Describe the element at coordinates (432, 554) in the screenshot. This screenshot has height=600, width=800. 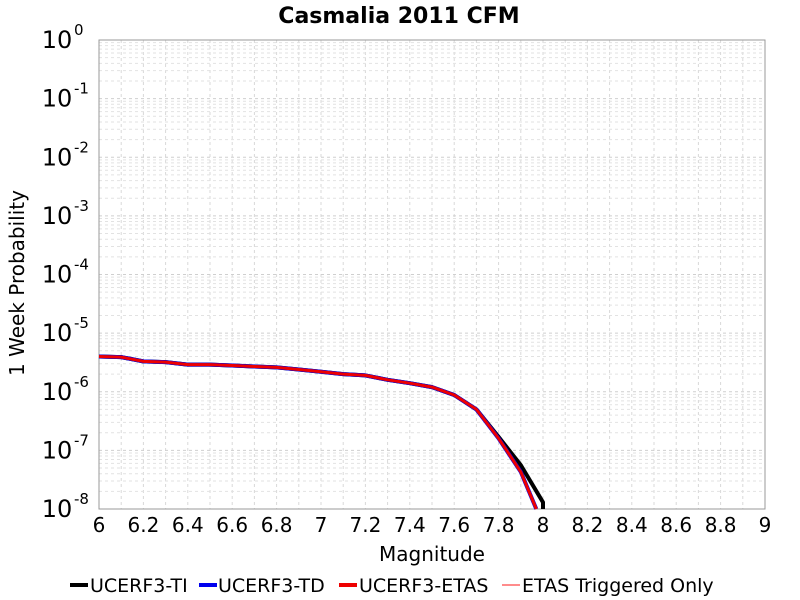
I see `x-axis-label: Magnitude` at that location.